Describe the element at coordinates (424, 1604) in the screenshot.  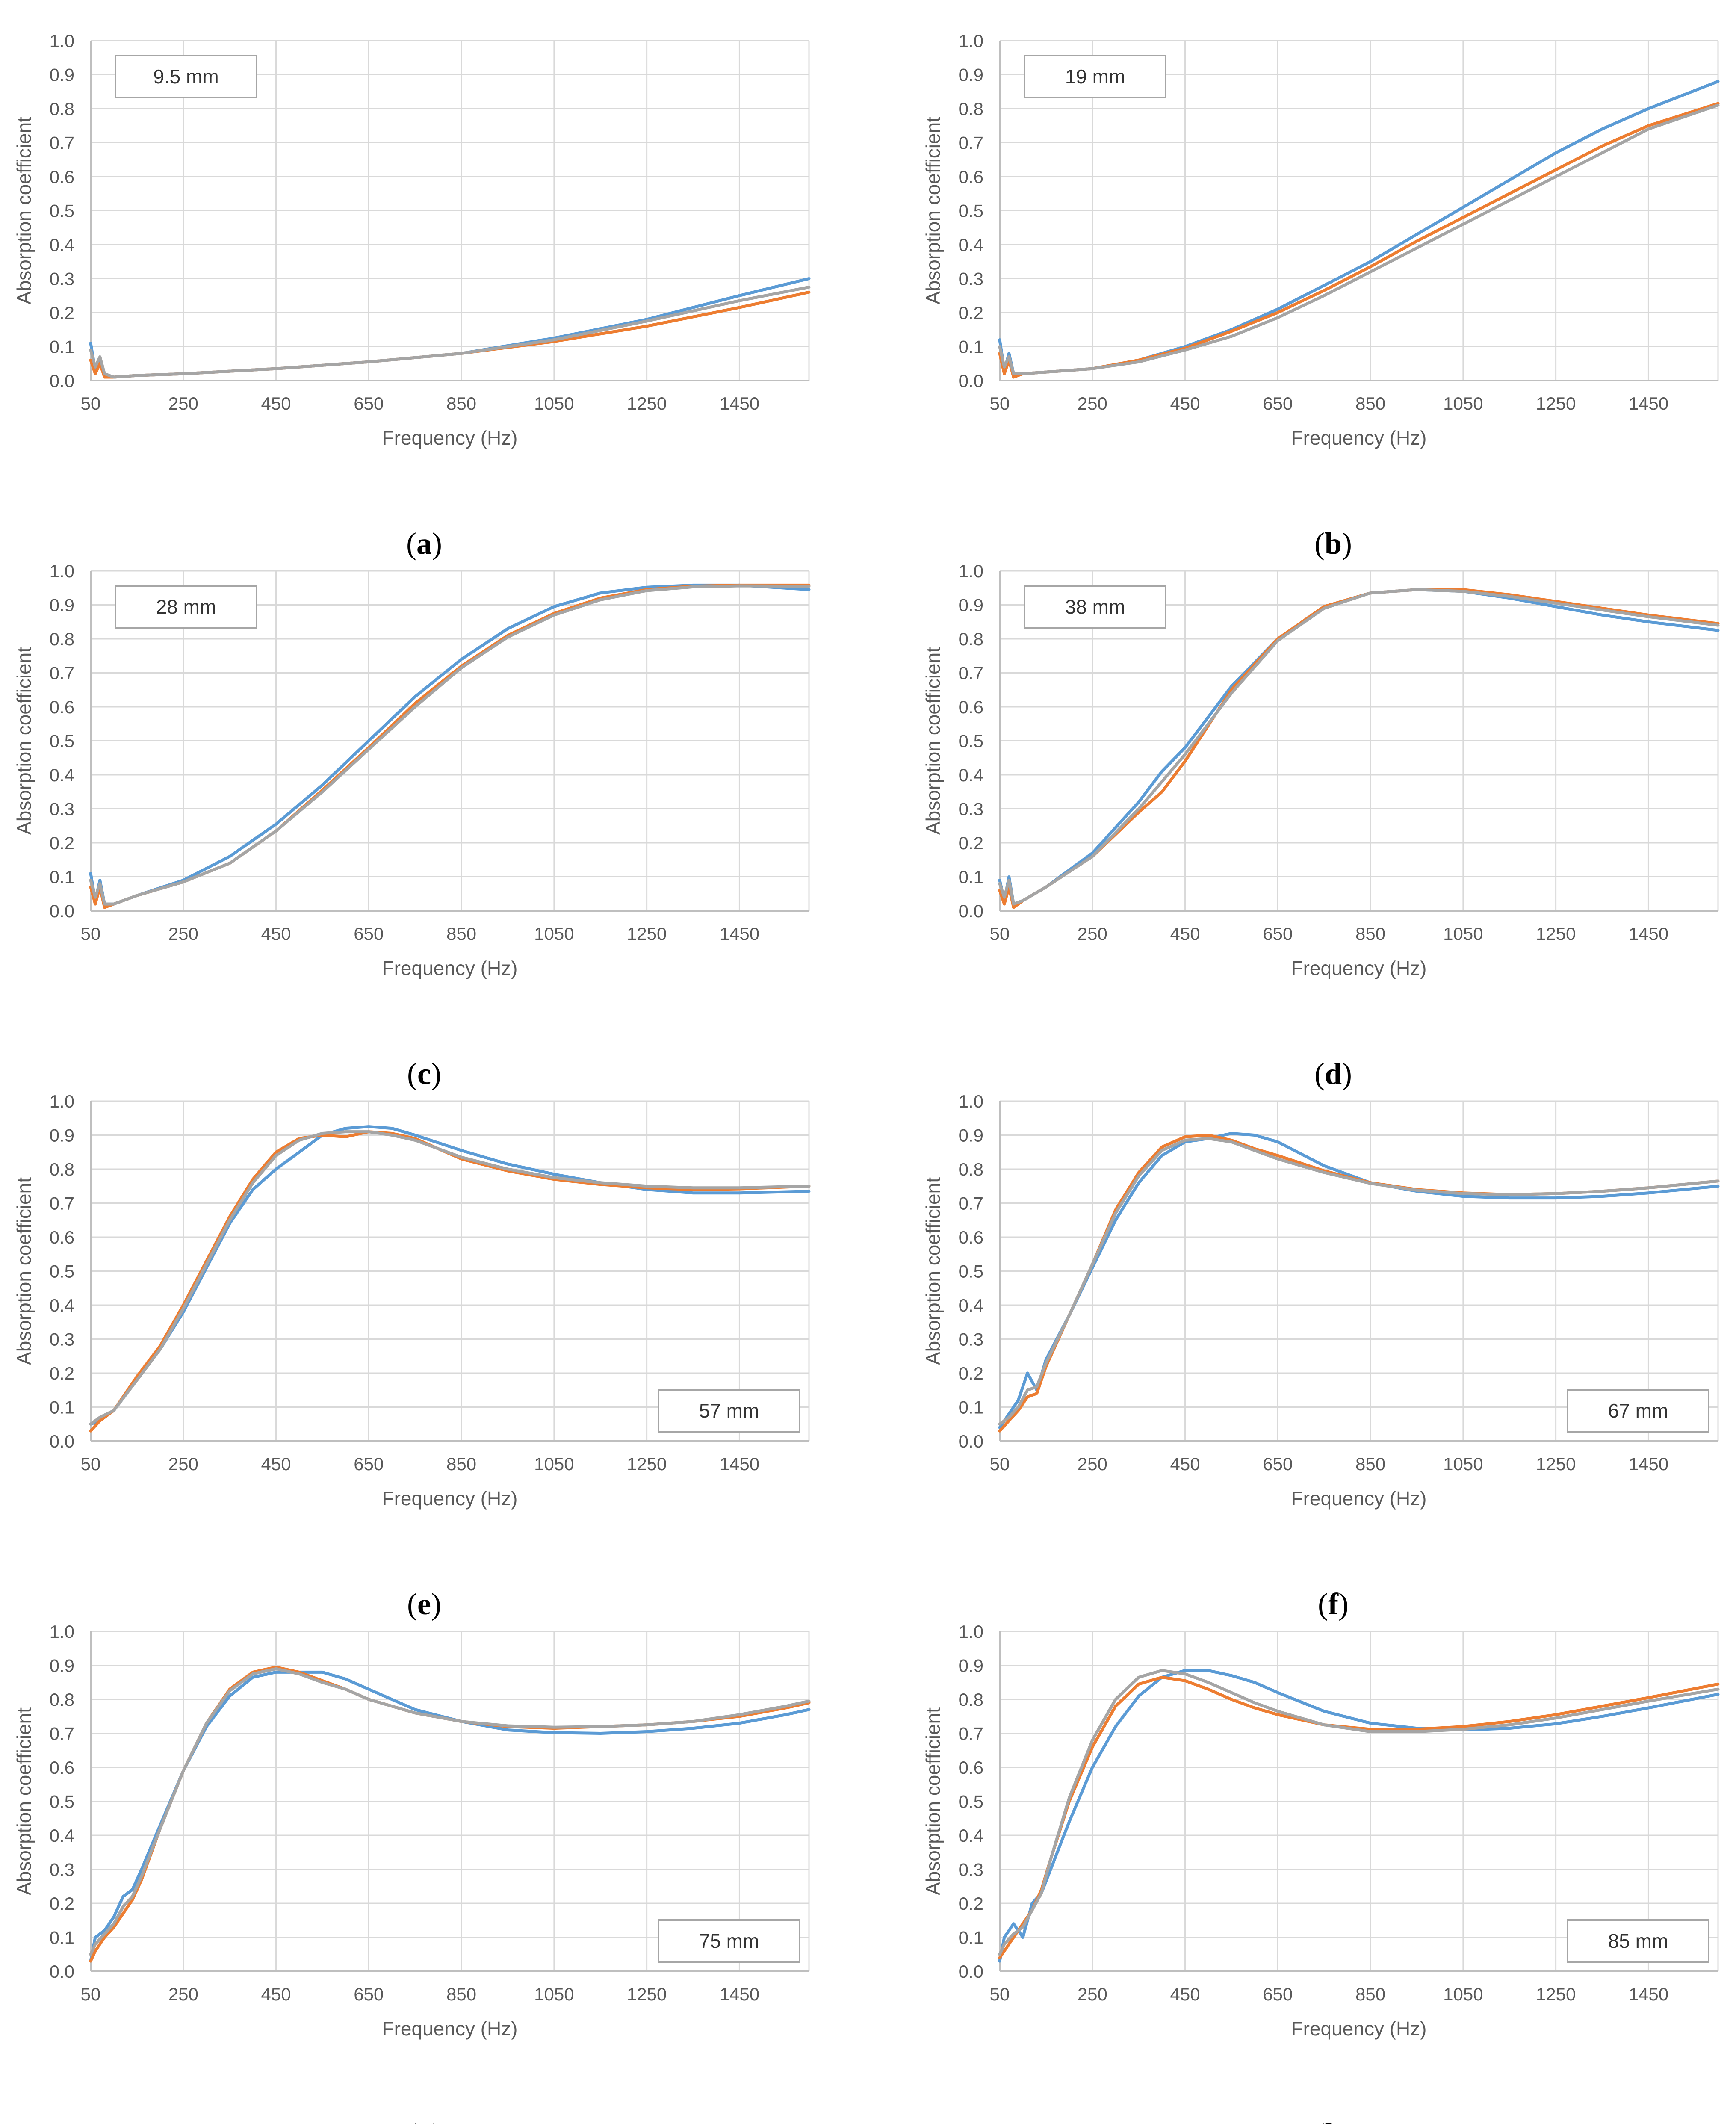
I see `panel-caption: (e)` at that location.